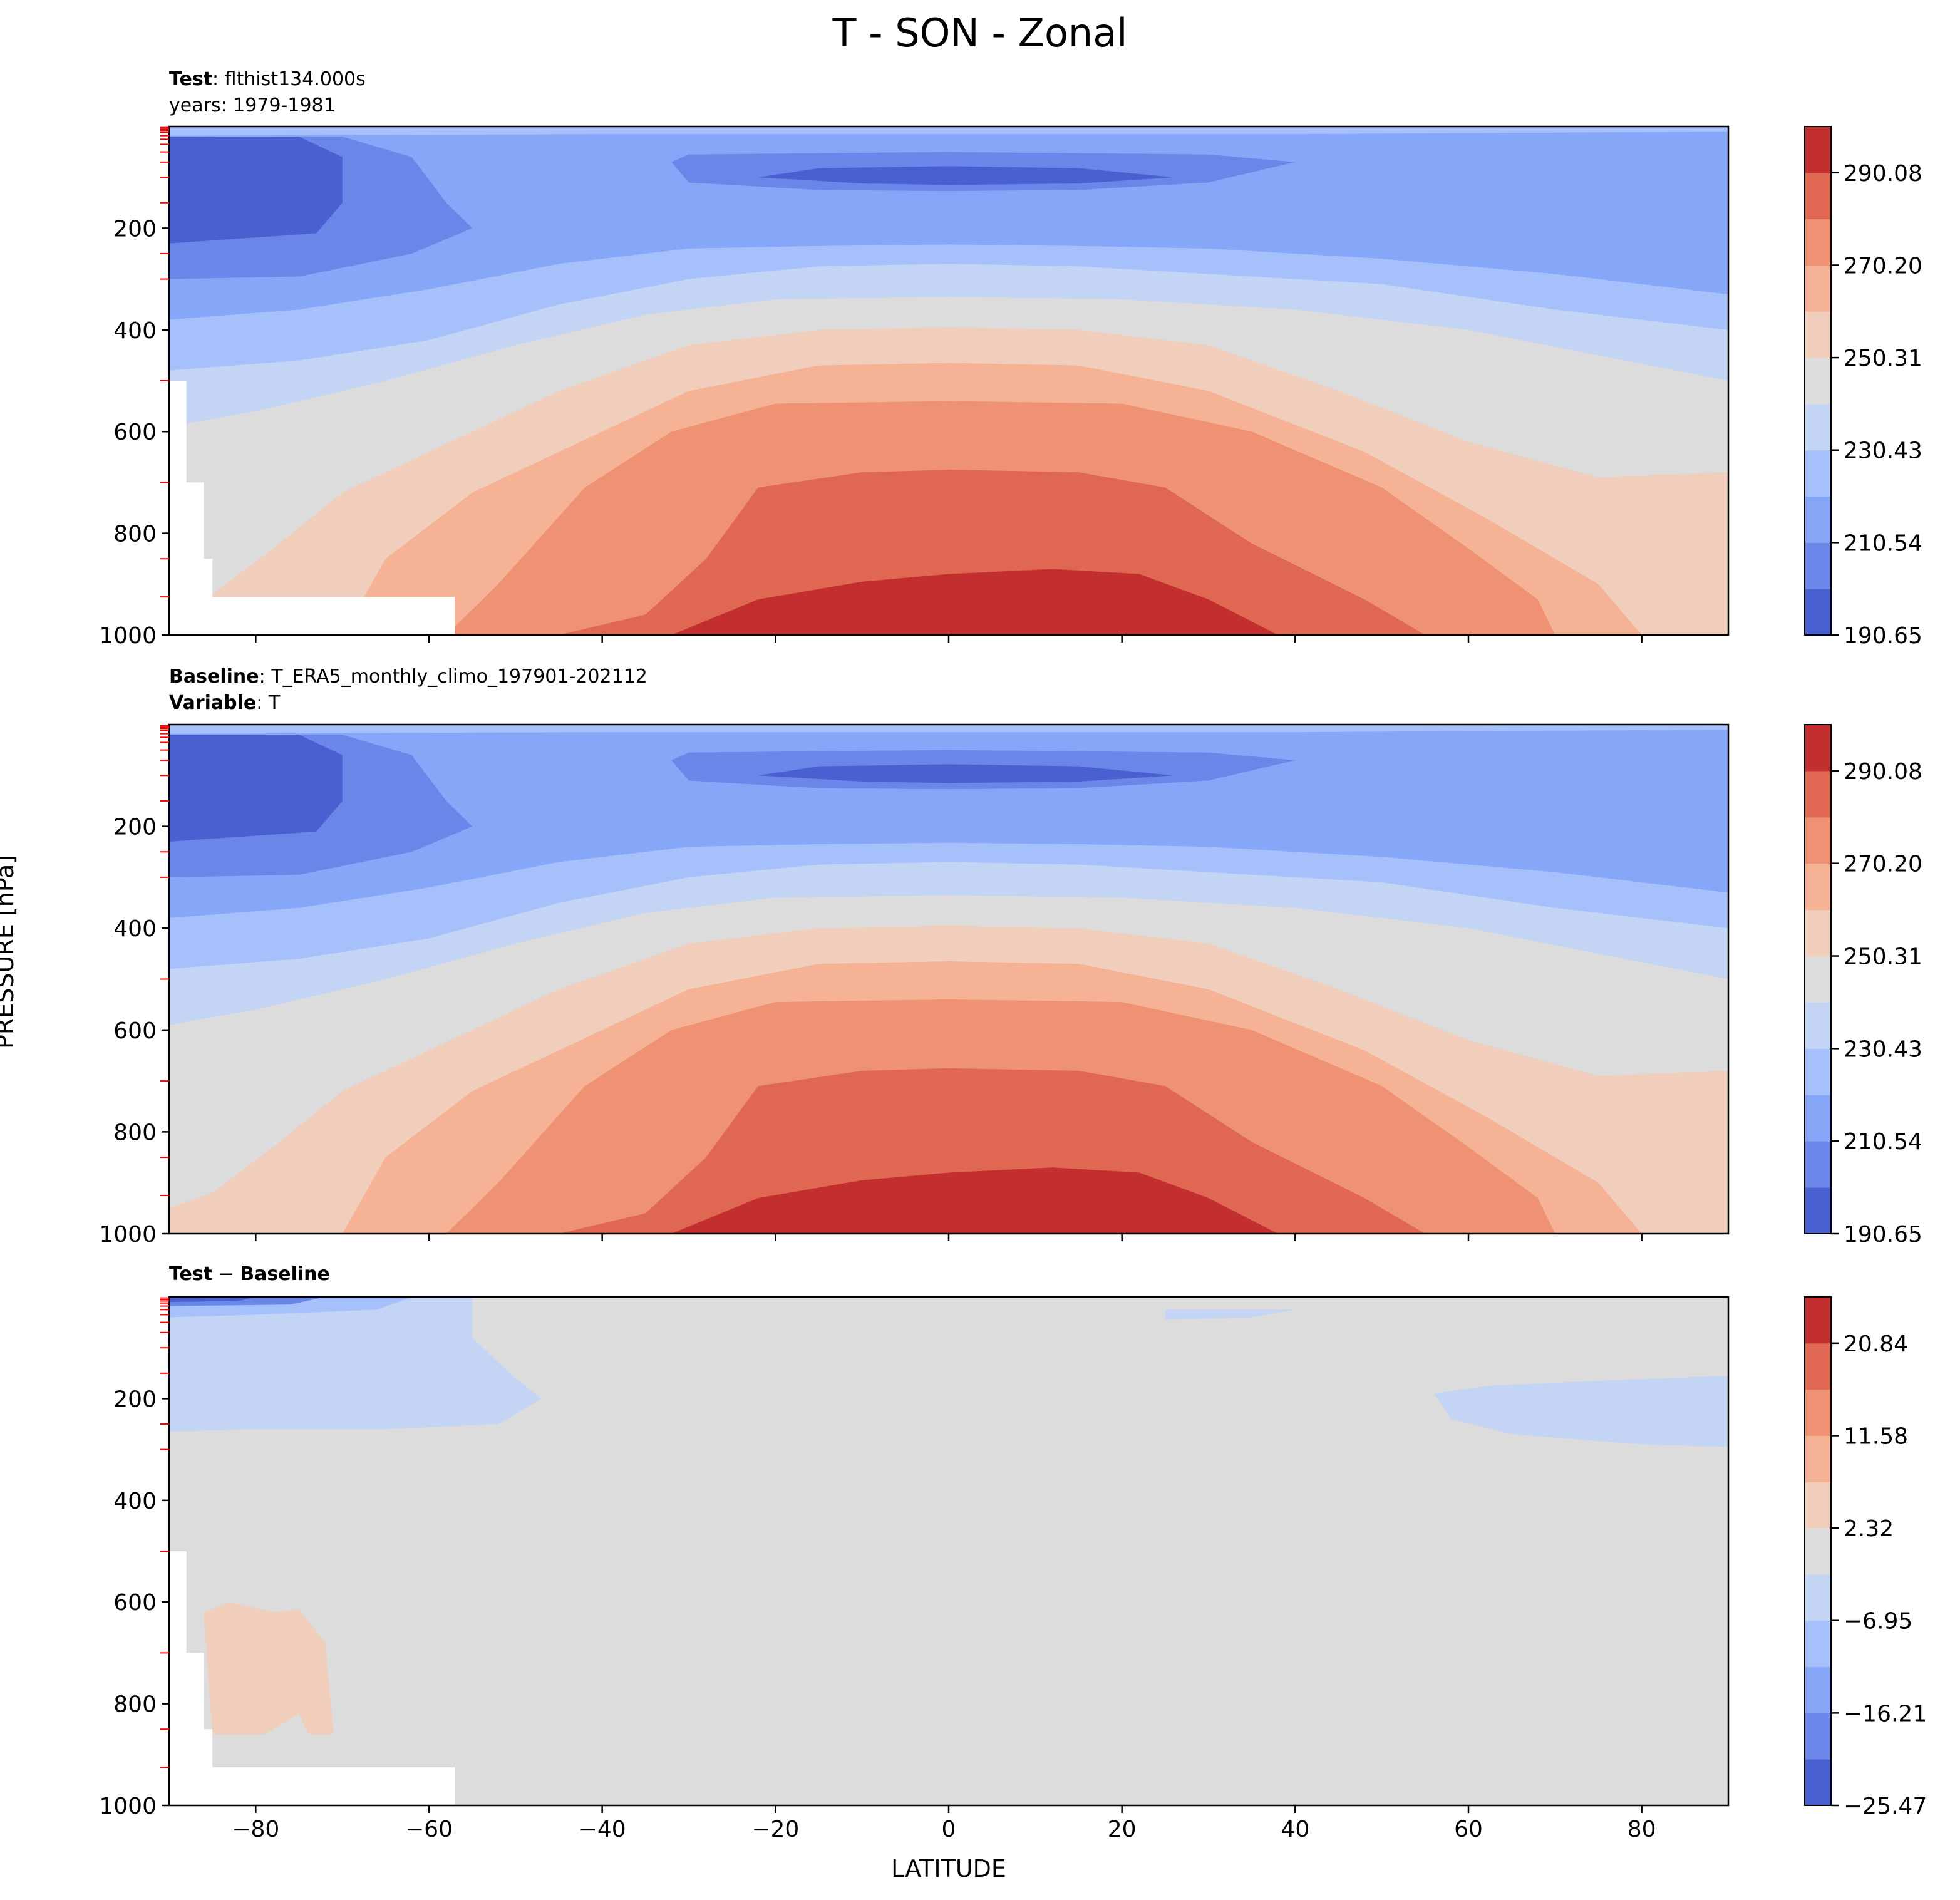 Image resolution: width=1960 pixels, height=1900 pixels. What do you see at coordinates (948, 729) in the screenshot?
I see `panel-2-top-band` at bounding box center [948, 729].